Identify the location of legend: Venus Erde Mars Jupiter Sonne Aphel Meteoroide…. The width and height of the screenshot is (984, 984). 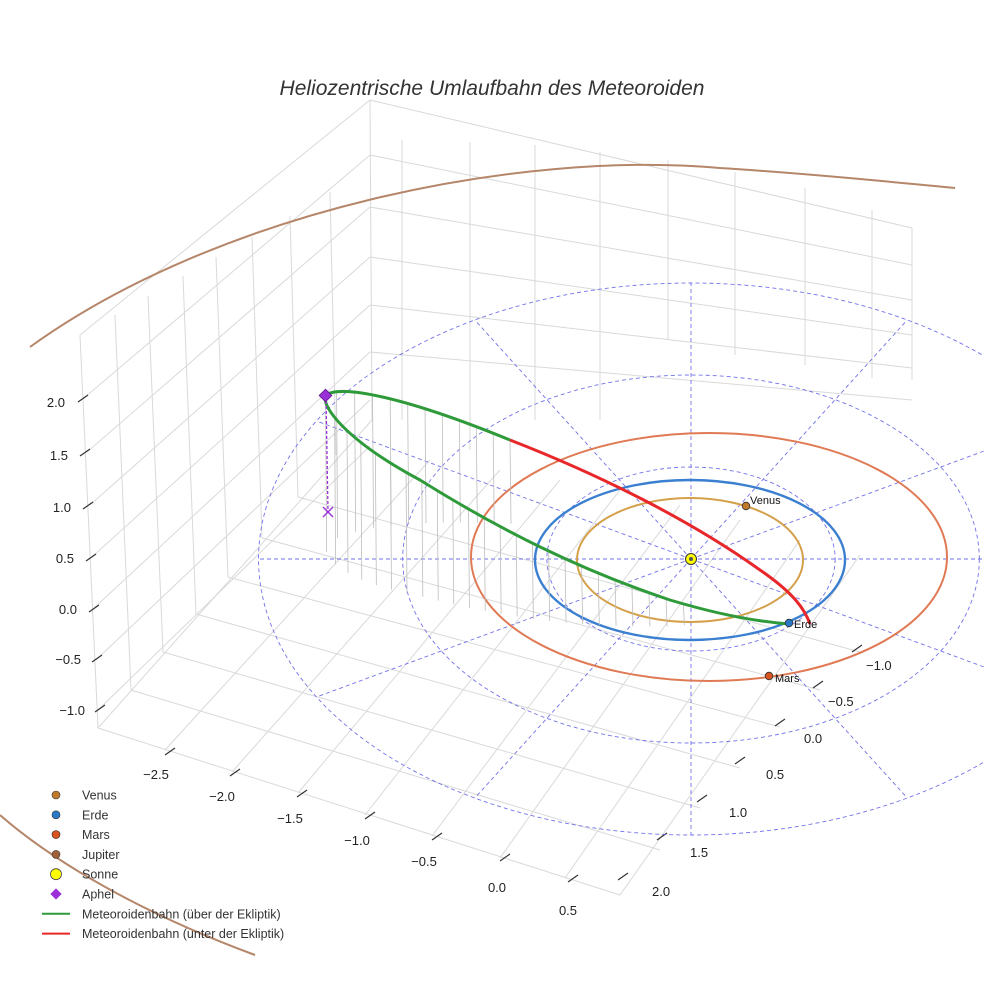
(163, 865).